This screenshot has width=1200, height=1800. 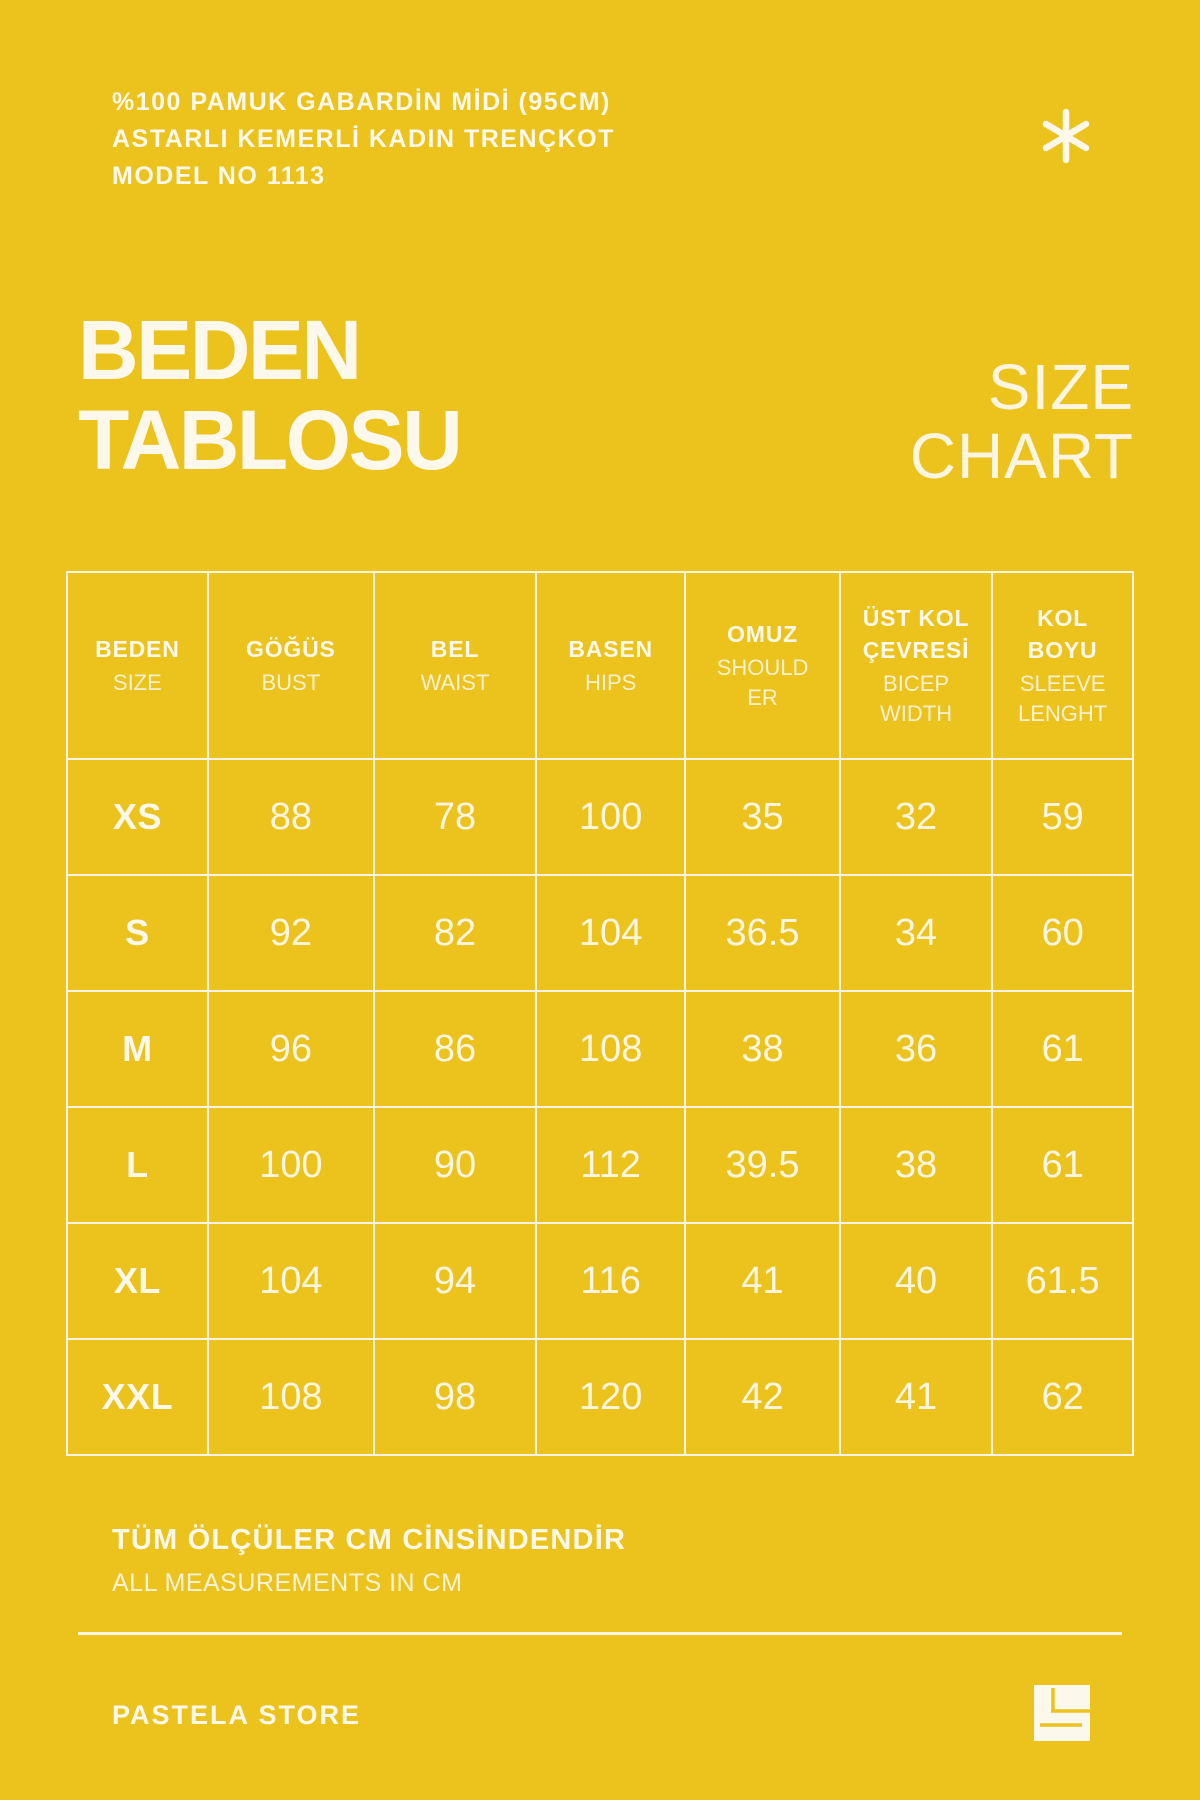 What do you see at coordinates (600, 398) in the screenshot?
I see `title-row: BEDEN TABLOSU SIZE CHART` at bounding box center [600, 398].